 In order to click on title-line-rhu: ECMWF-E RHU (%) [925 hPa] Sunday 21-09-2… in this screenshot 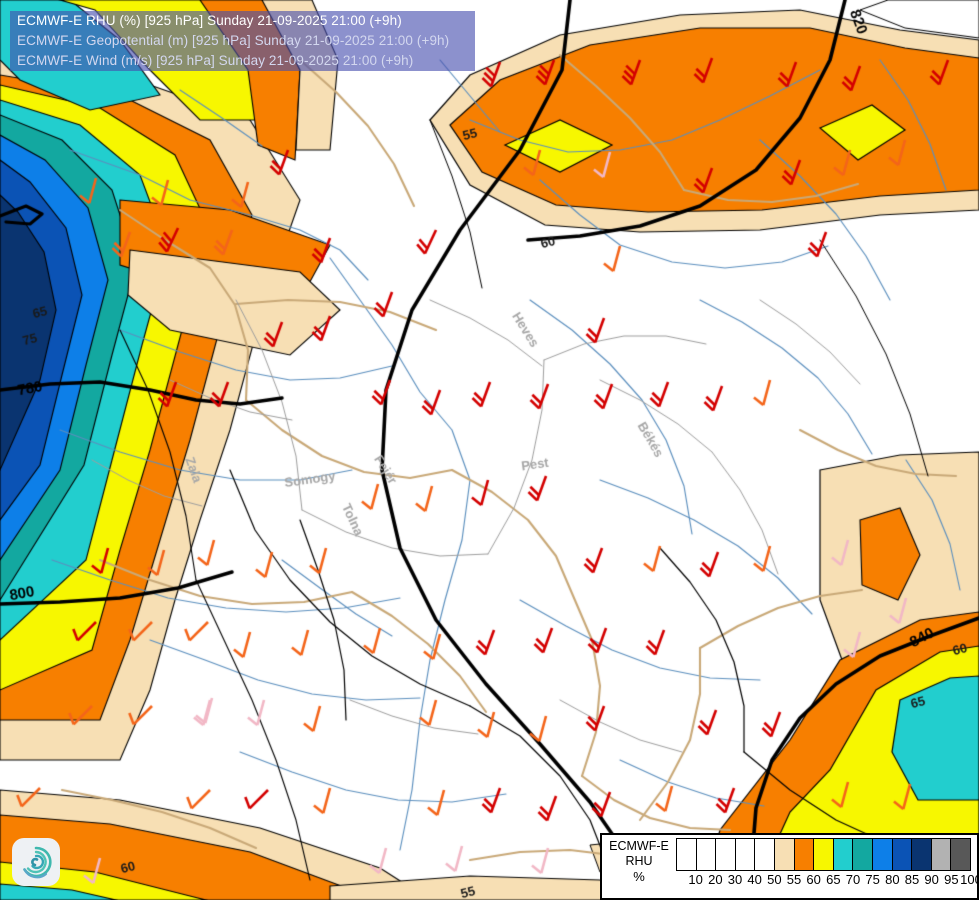, I will do `click(209, 20)`.